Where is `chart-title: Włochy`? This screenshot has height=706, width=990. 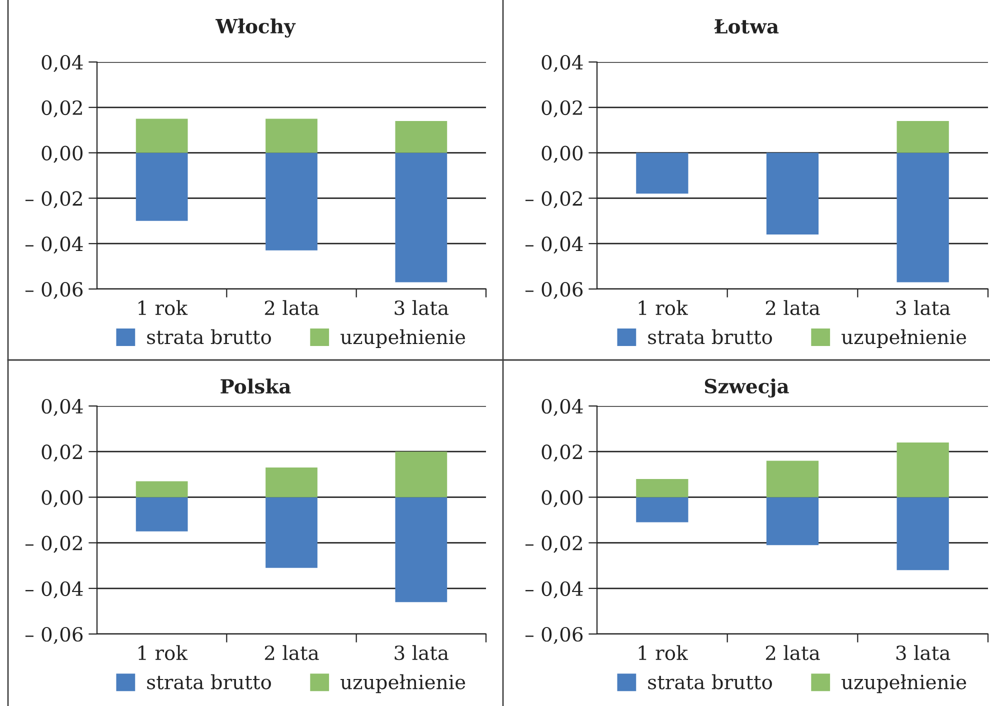
chart-title: Włochy is located at coordinates (256, 28).